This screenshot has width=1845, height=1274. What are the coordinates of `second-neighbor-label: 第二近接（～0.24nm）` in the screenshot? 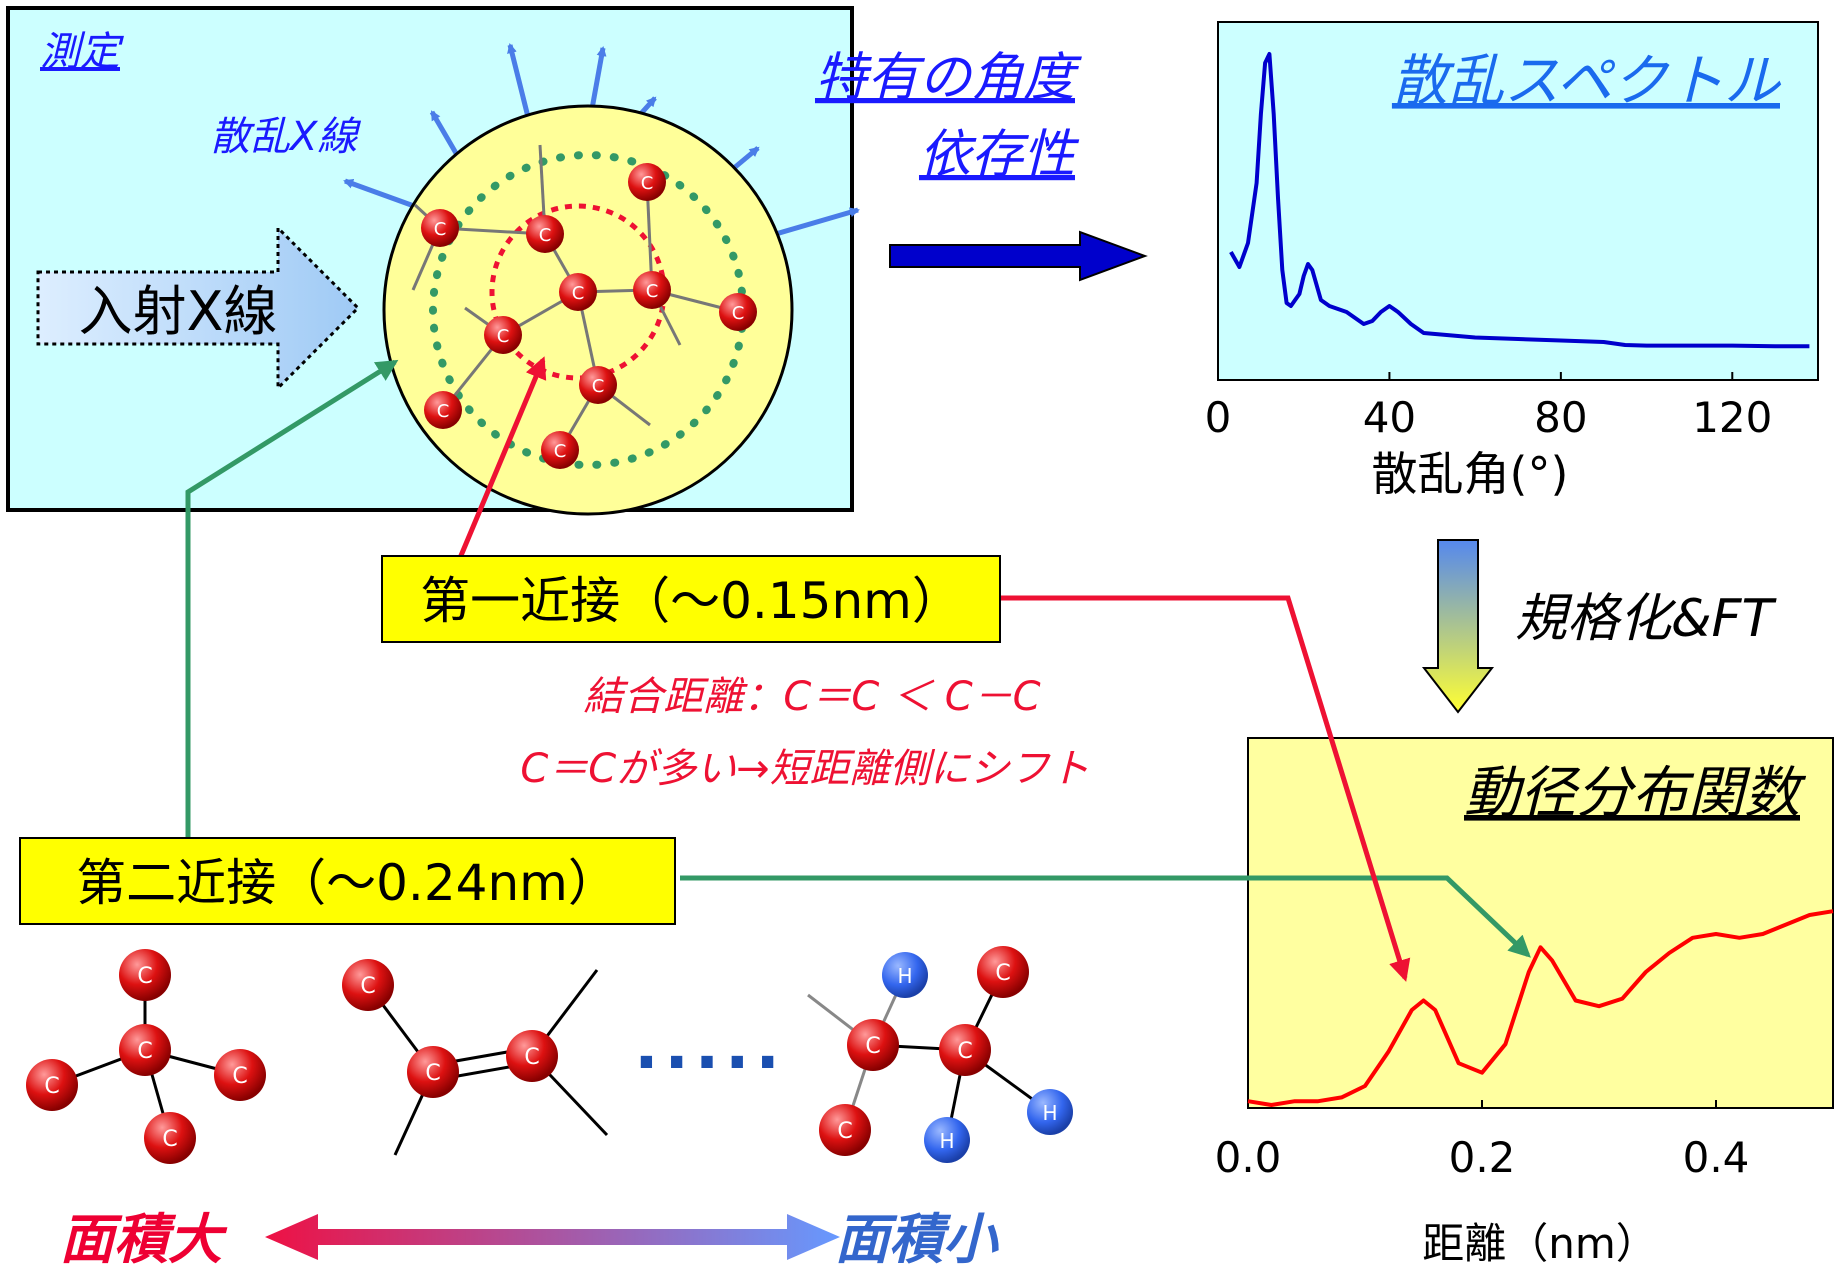 It's located at (347, 883).